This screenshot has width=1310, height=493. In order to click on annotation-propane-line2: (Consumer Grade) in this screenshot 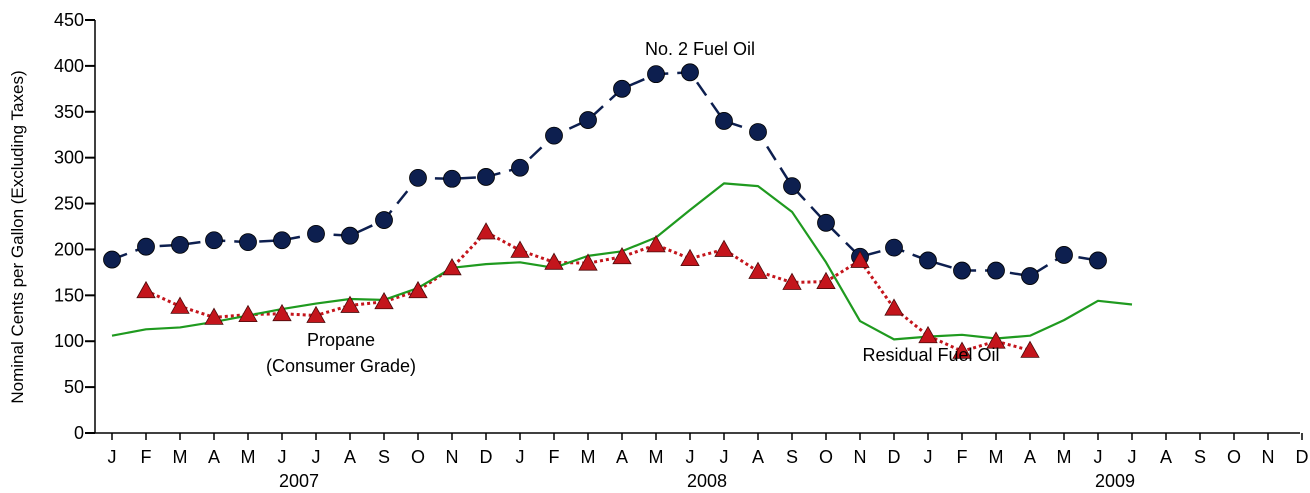, I will do `click(341, 366)`.